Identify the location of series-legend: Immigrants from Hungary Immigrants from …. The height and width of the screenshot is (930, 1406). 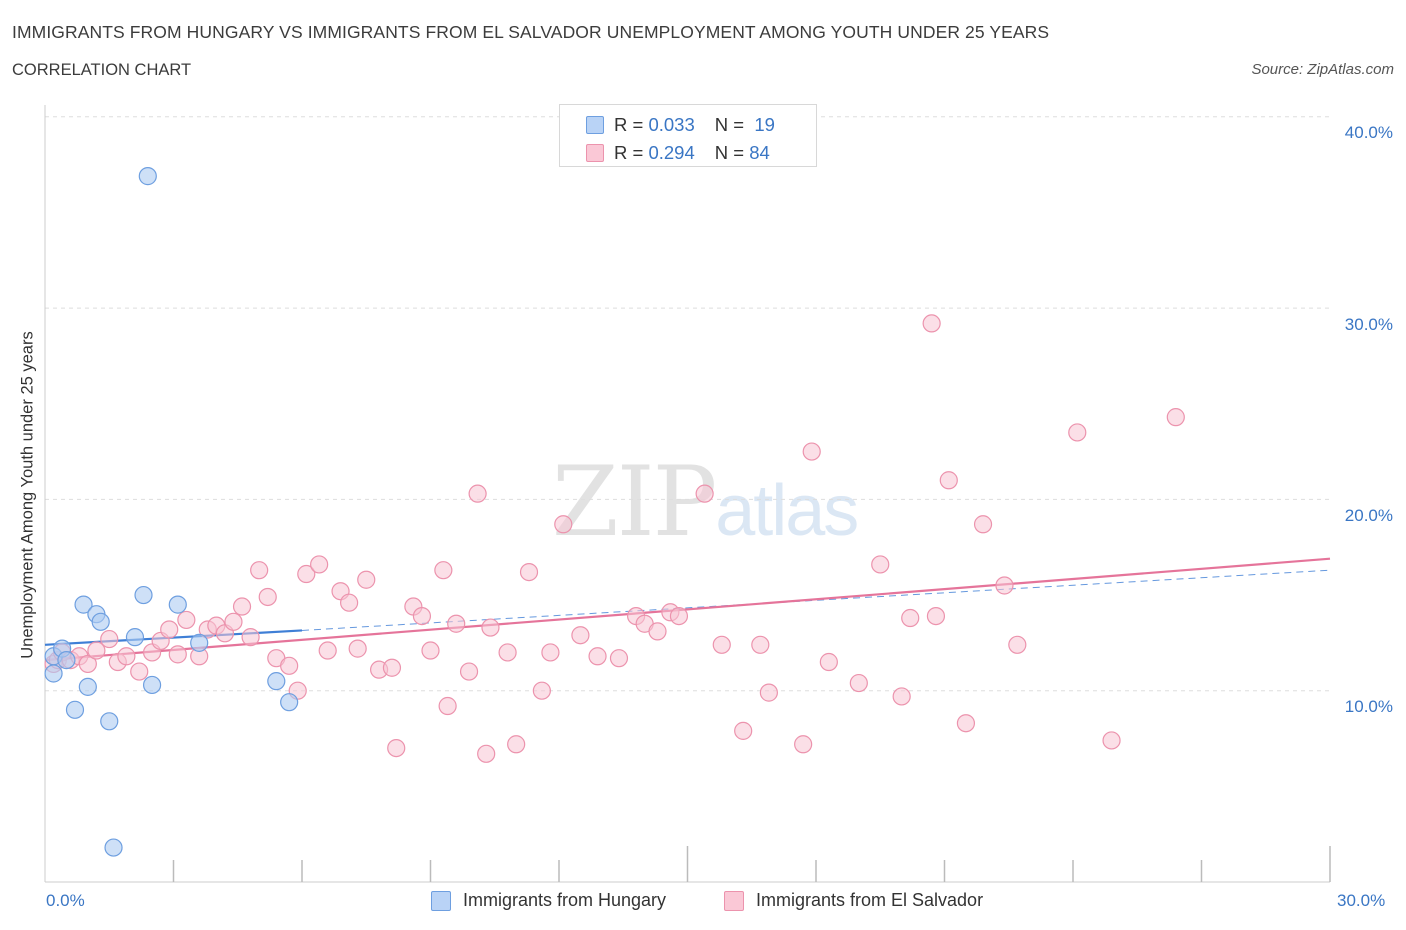
(703, 902).